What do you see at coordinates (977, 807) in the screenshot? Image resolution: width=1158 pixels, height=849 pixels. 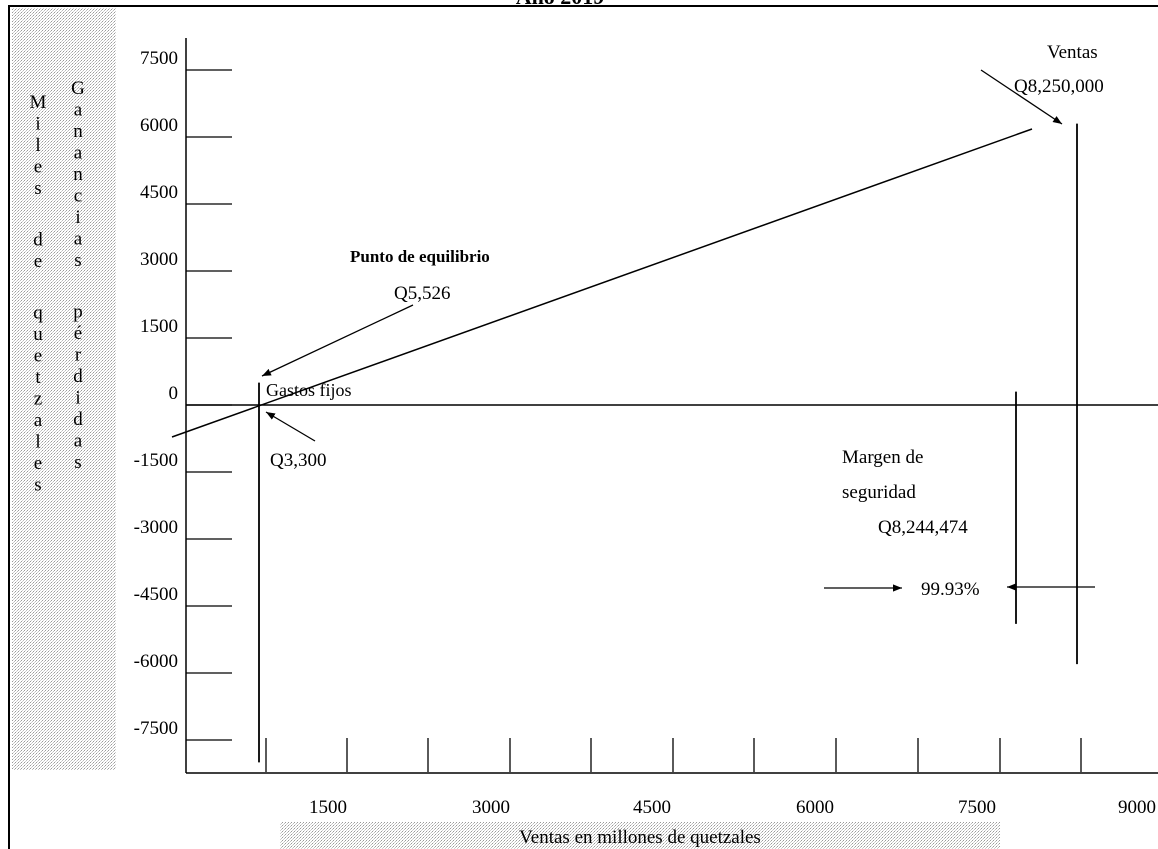 I see `x-tick-label: 7500` at bounding box center [977, 807].